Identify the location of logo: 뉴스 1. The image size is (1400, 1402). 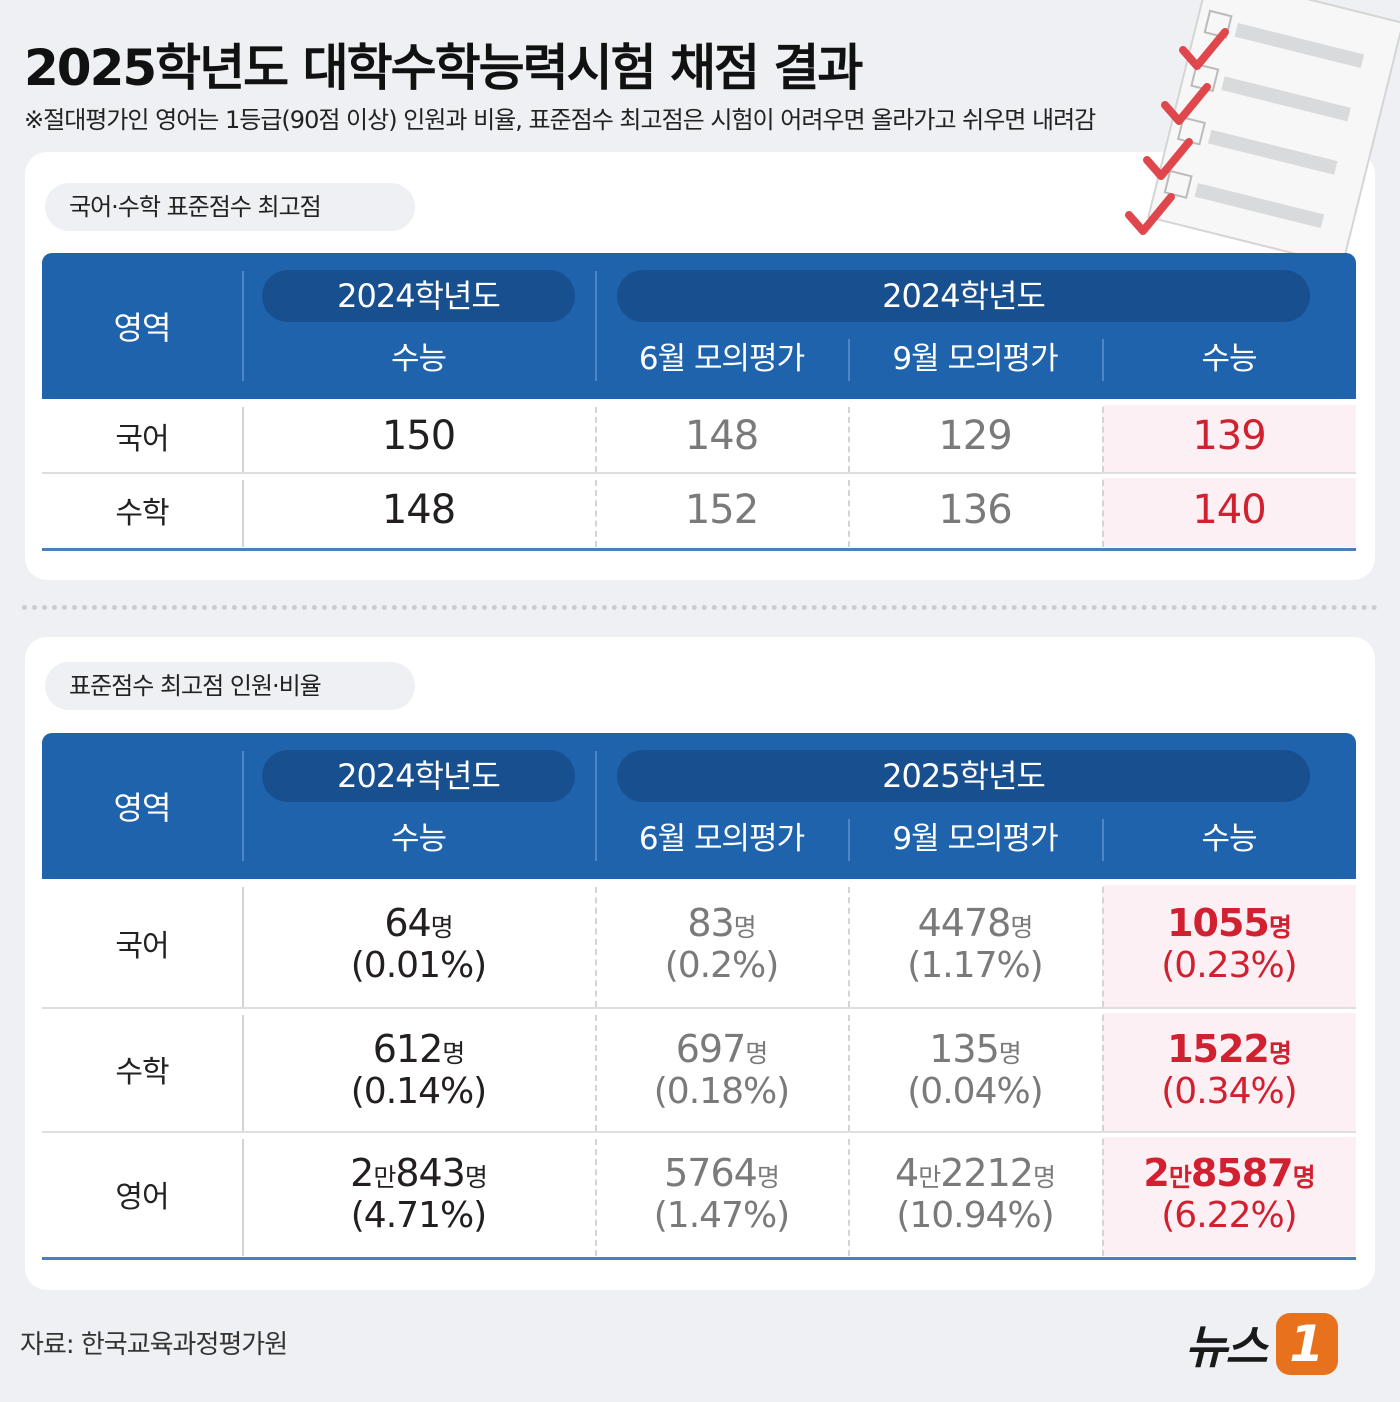
(1261, 1344).